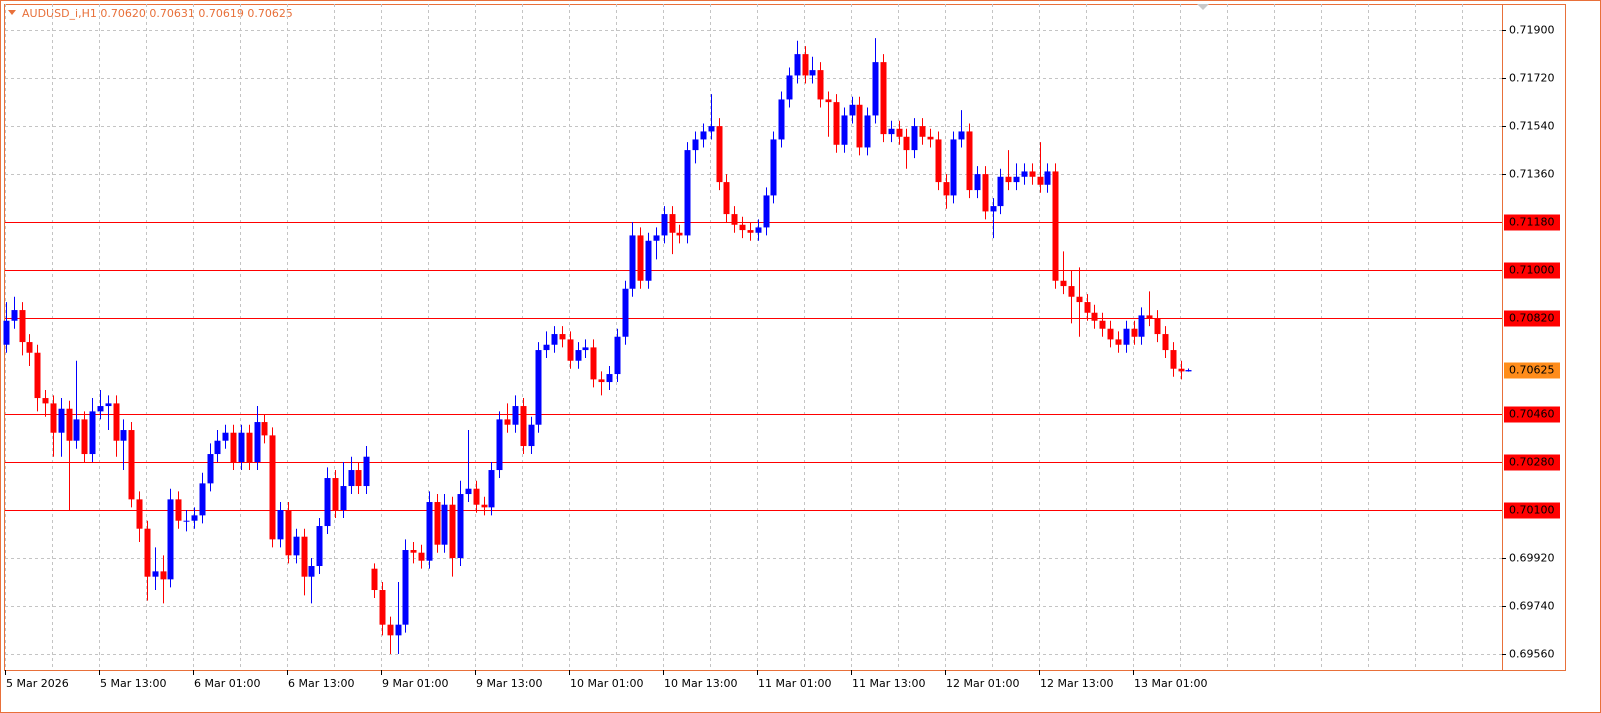 This screenshot has height=713, width=1601. What do you see at coordinates (1532, 30) in the screenshot?
I see `y-tick-label: 0.71900` at bounding box center [1532, 30].